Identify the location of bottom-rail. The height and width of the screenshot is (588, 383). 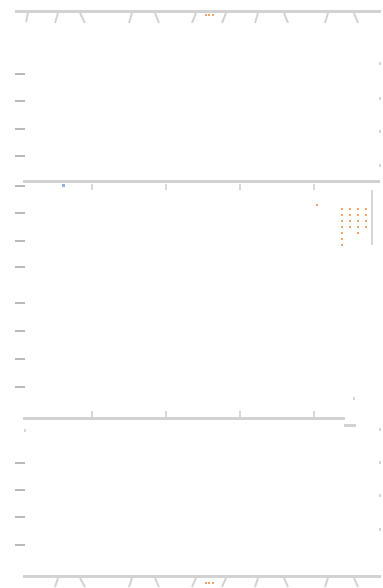
(202, 576).